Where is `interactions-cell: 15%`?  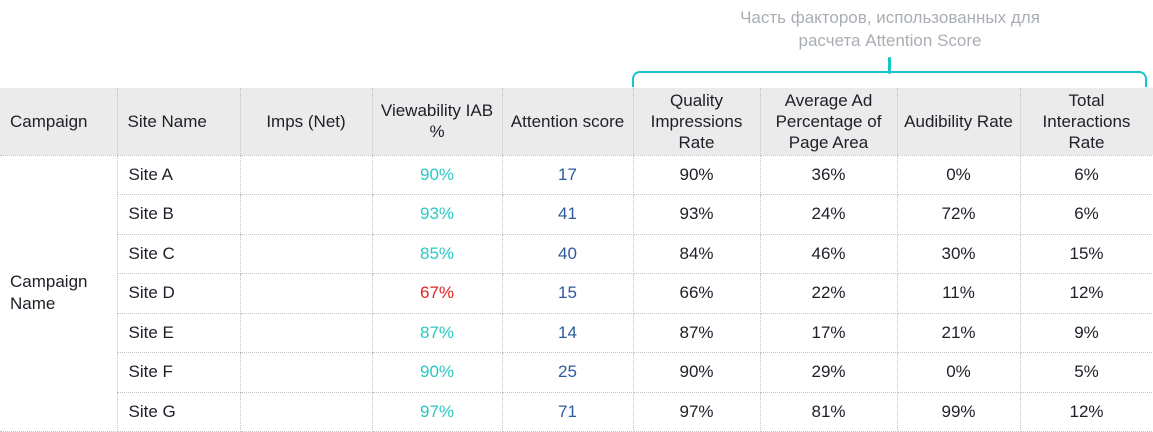
interactions-cell: 15% is located at coordinates (1086, 254).